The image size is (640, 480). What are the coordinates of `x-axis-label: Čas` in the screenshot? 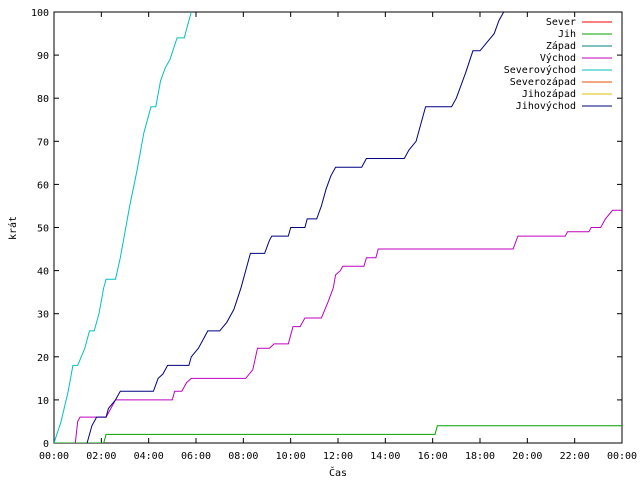 It's located at (338, 472).